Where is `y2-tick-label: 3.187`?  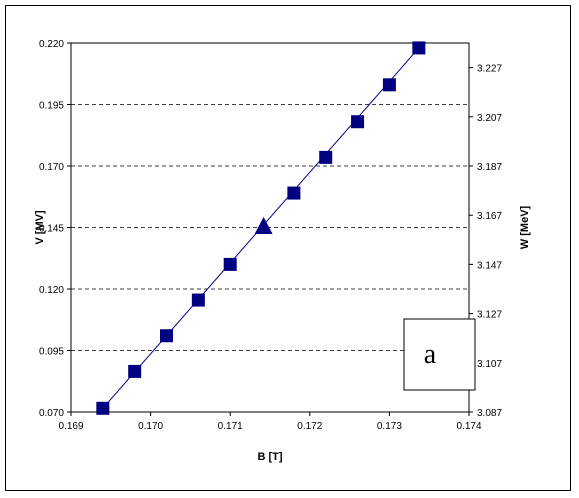
y2-tick-label: 3.187 is located at coordinates (489, 167).